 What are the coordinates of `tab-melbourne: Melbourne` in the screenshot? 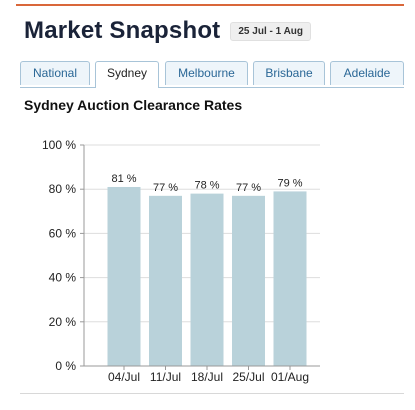 It's located at (206, 73).